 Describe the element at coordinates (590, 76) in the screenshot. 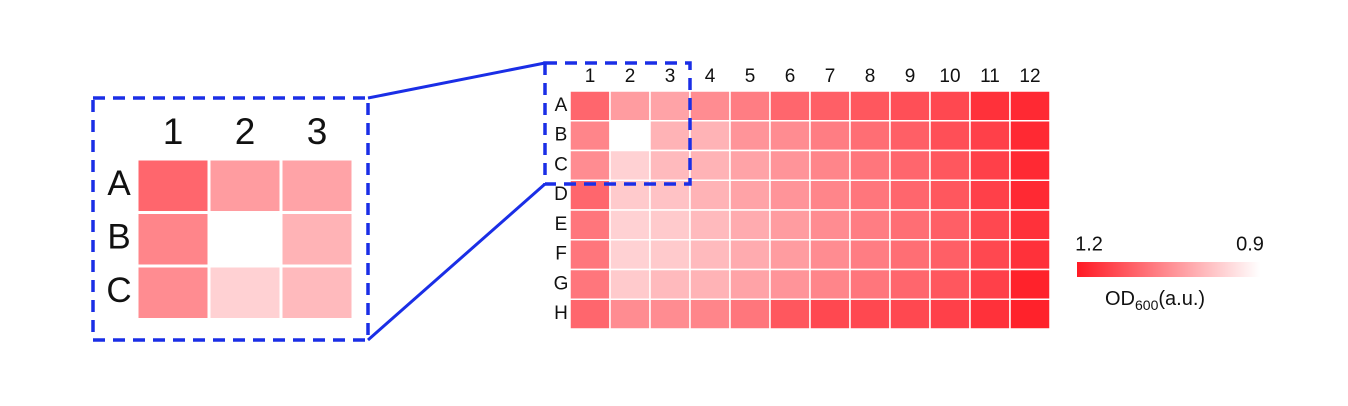

I see `column-label: 1` at that location.